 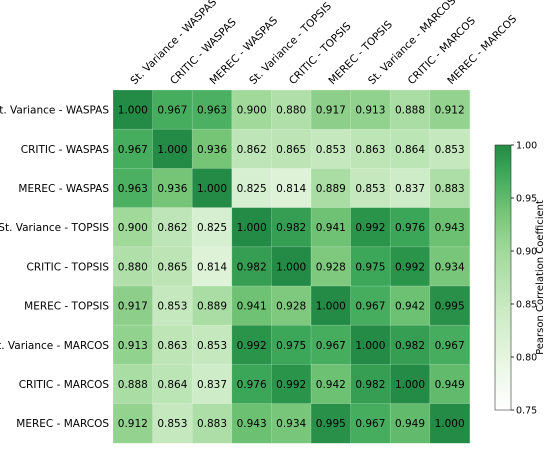 I want to click on cell-value-label: 0.917, so click(x=133, y=307).